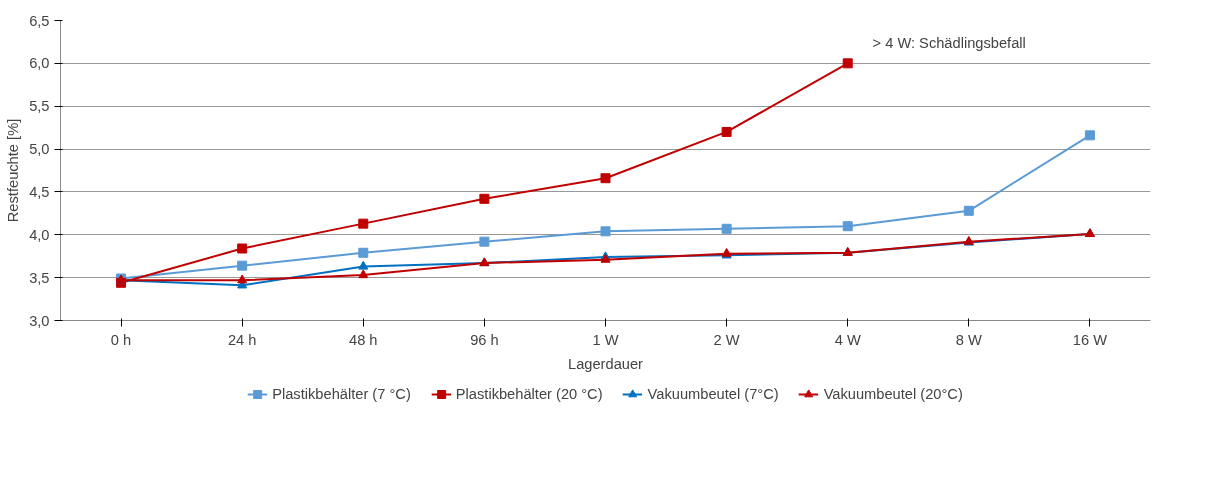  Describe the element at coordinates (39, 277) in the screenshot. I see `y-tick-label: 3,5` at that location.